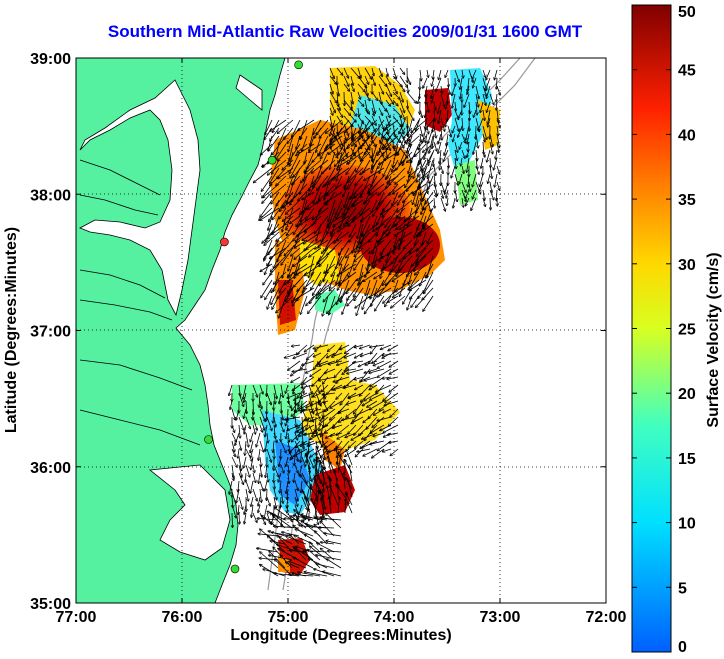  I want to click on radar-station-marker, so click(298, 65).